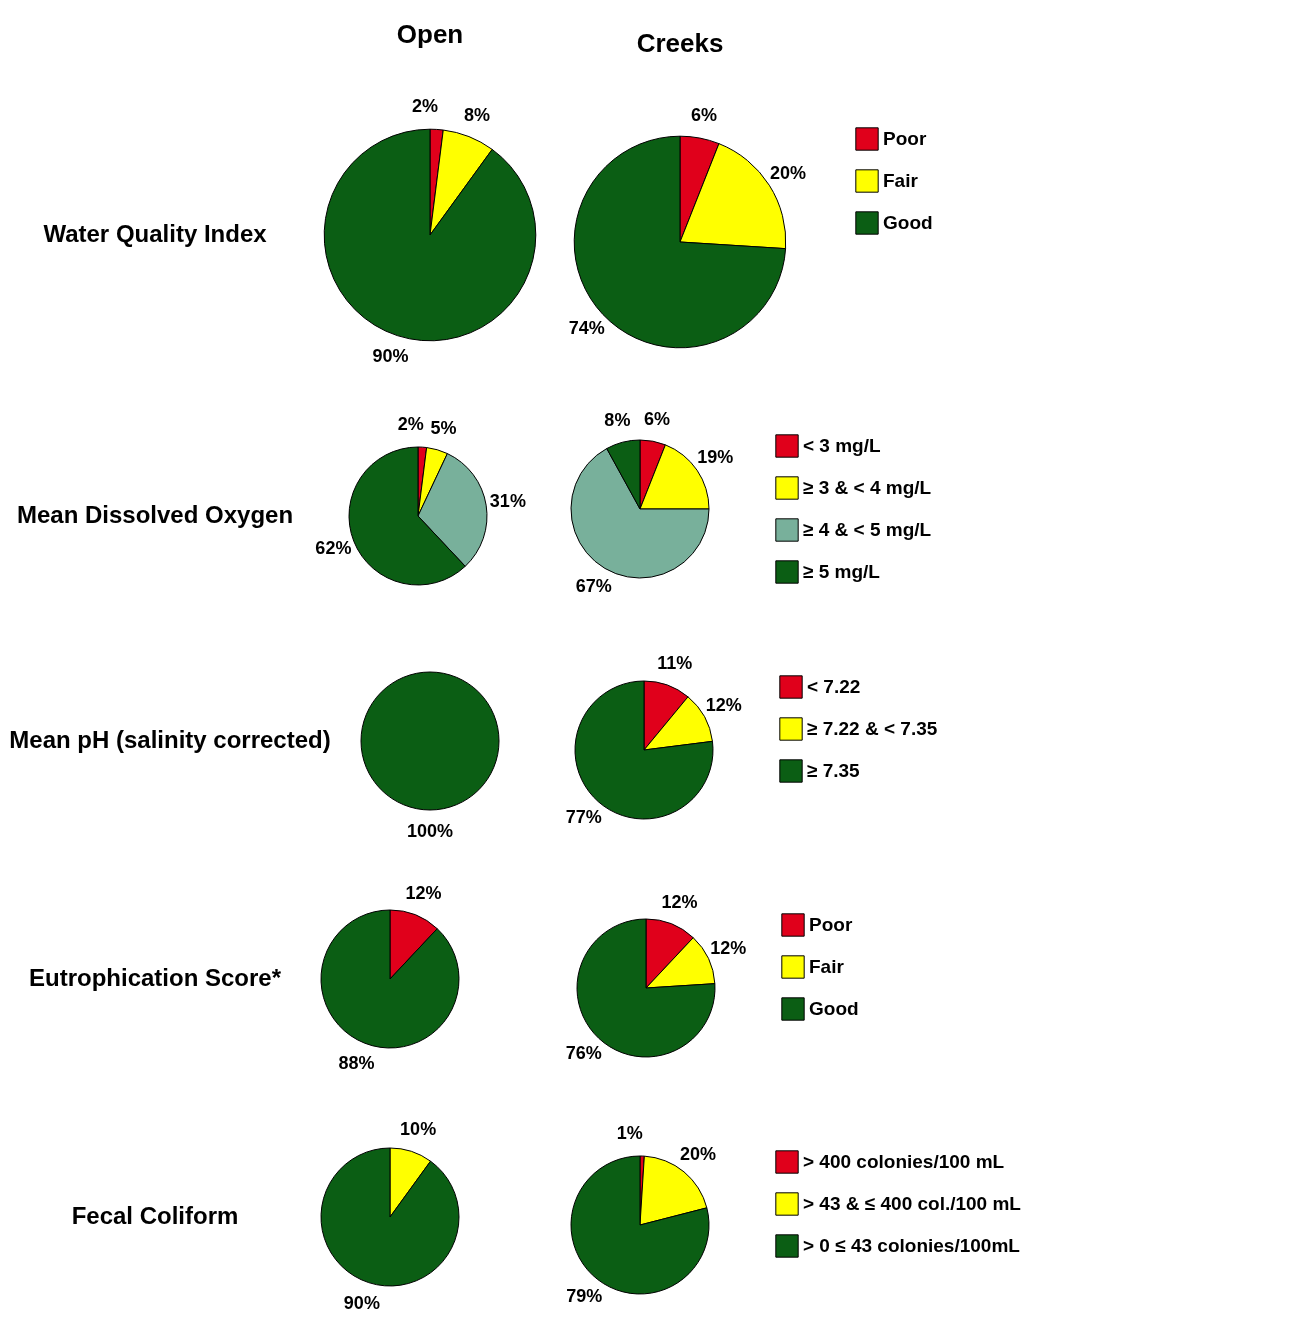 This screenshot has width=1316, height=1337. I want to click on data-label: 67%, so click(593, 586).